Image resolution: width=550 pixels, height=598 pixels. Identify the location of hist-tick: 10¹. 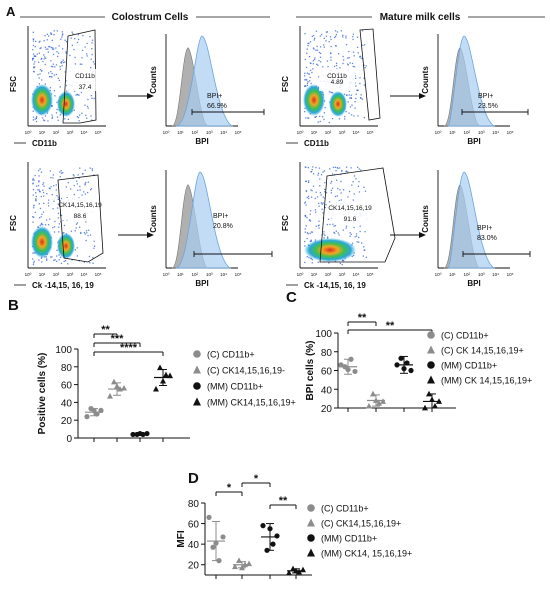
(452, 132).